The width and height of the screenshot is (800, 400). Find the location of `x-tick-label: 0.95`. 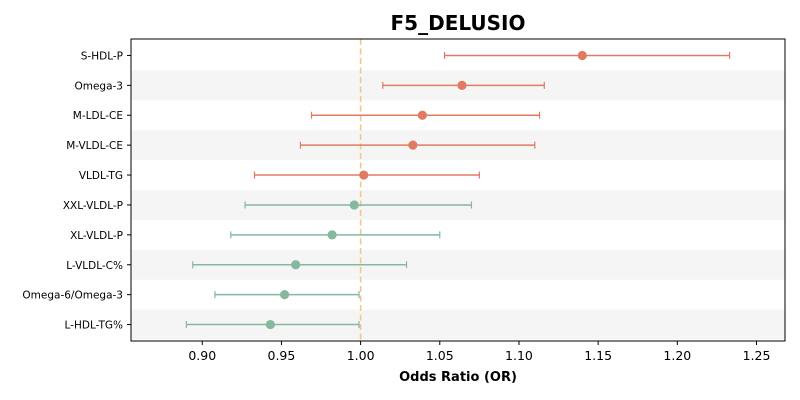

x-tick-label: 0.95 is located at coordinates (282, 355).